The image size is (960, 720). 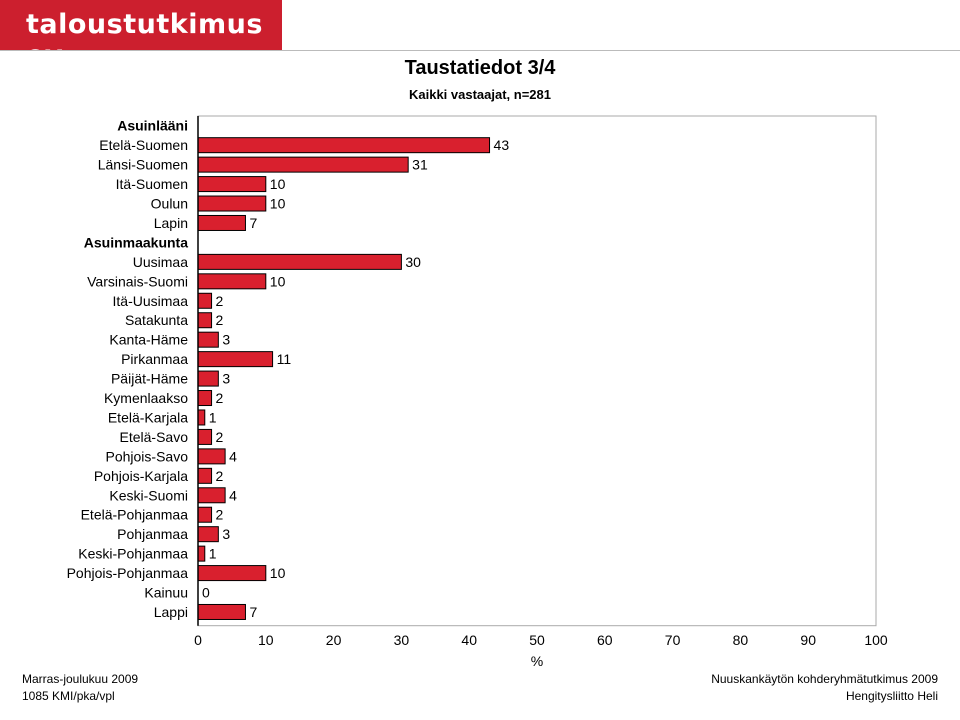 What do you see at coordinates (402, 640) in the screenshot?
I see `x-tick-label: 30` at bounding box center [402, 640].